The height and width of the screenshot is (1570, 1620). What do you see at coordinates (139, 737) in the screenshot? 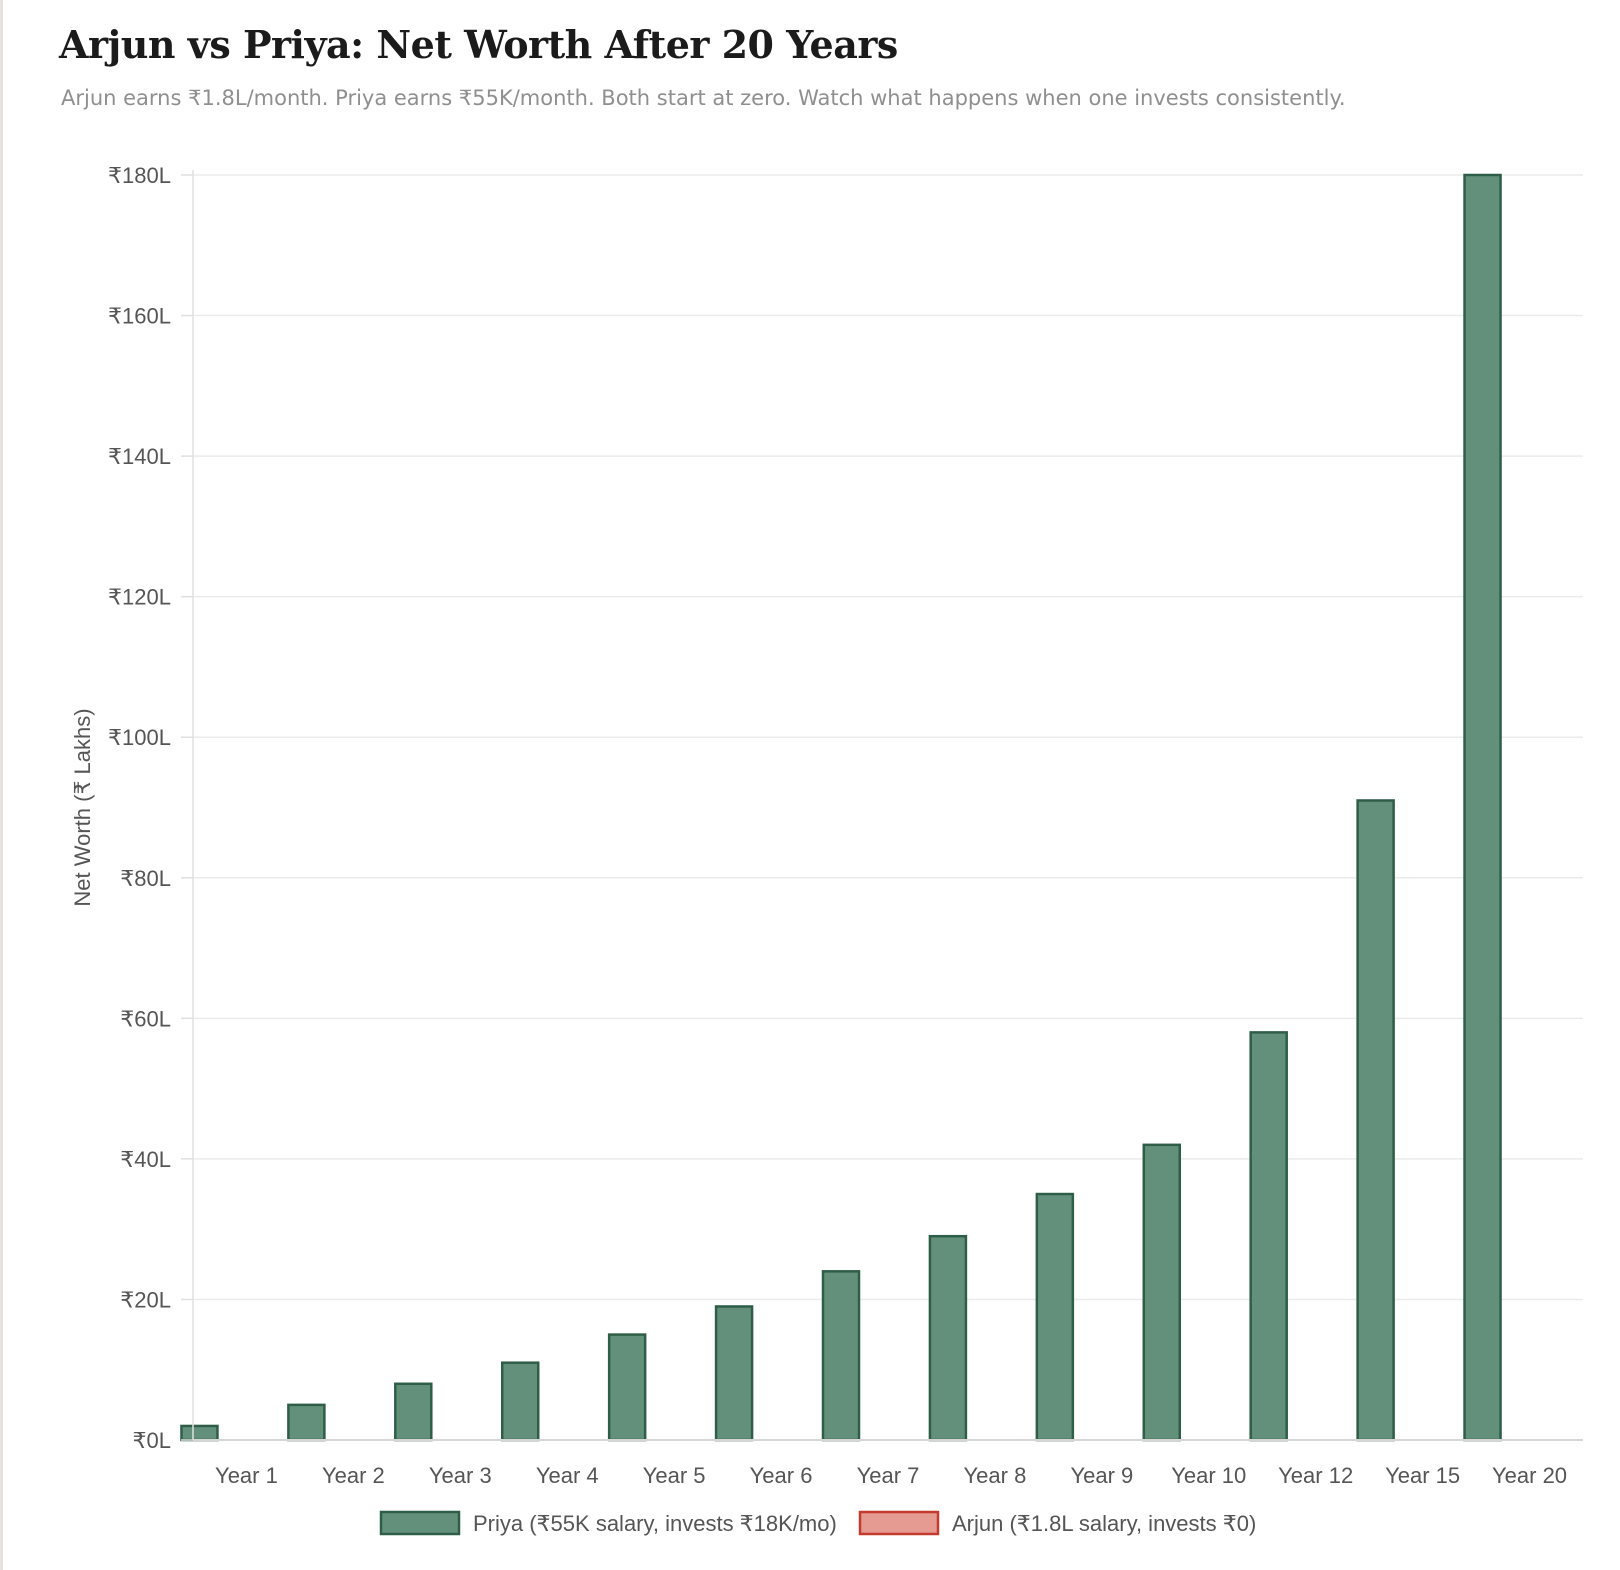
I see `y-tick-label: ₹100L` at bounding box center [139, 737].